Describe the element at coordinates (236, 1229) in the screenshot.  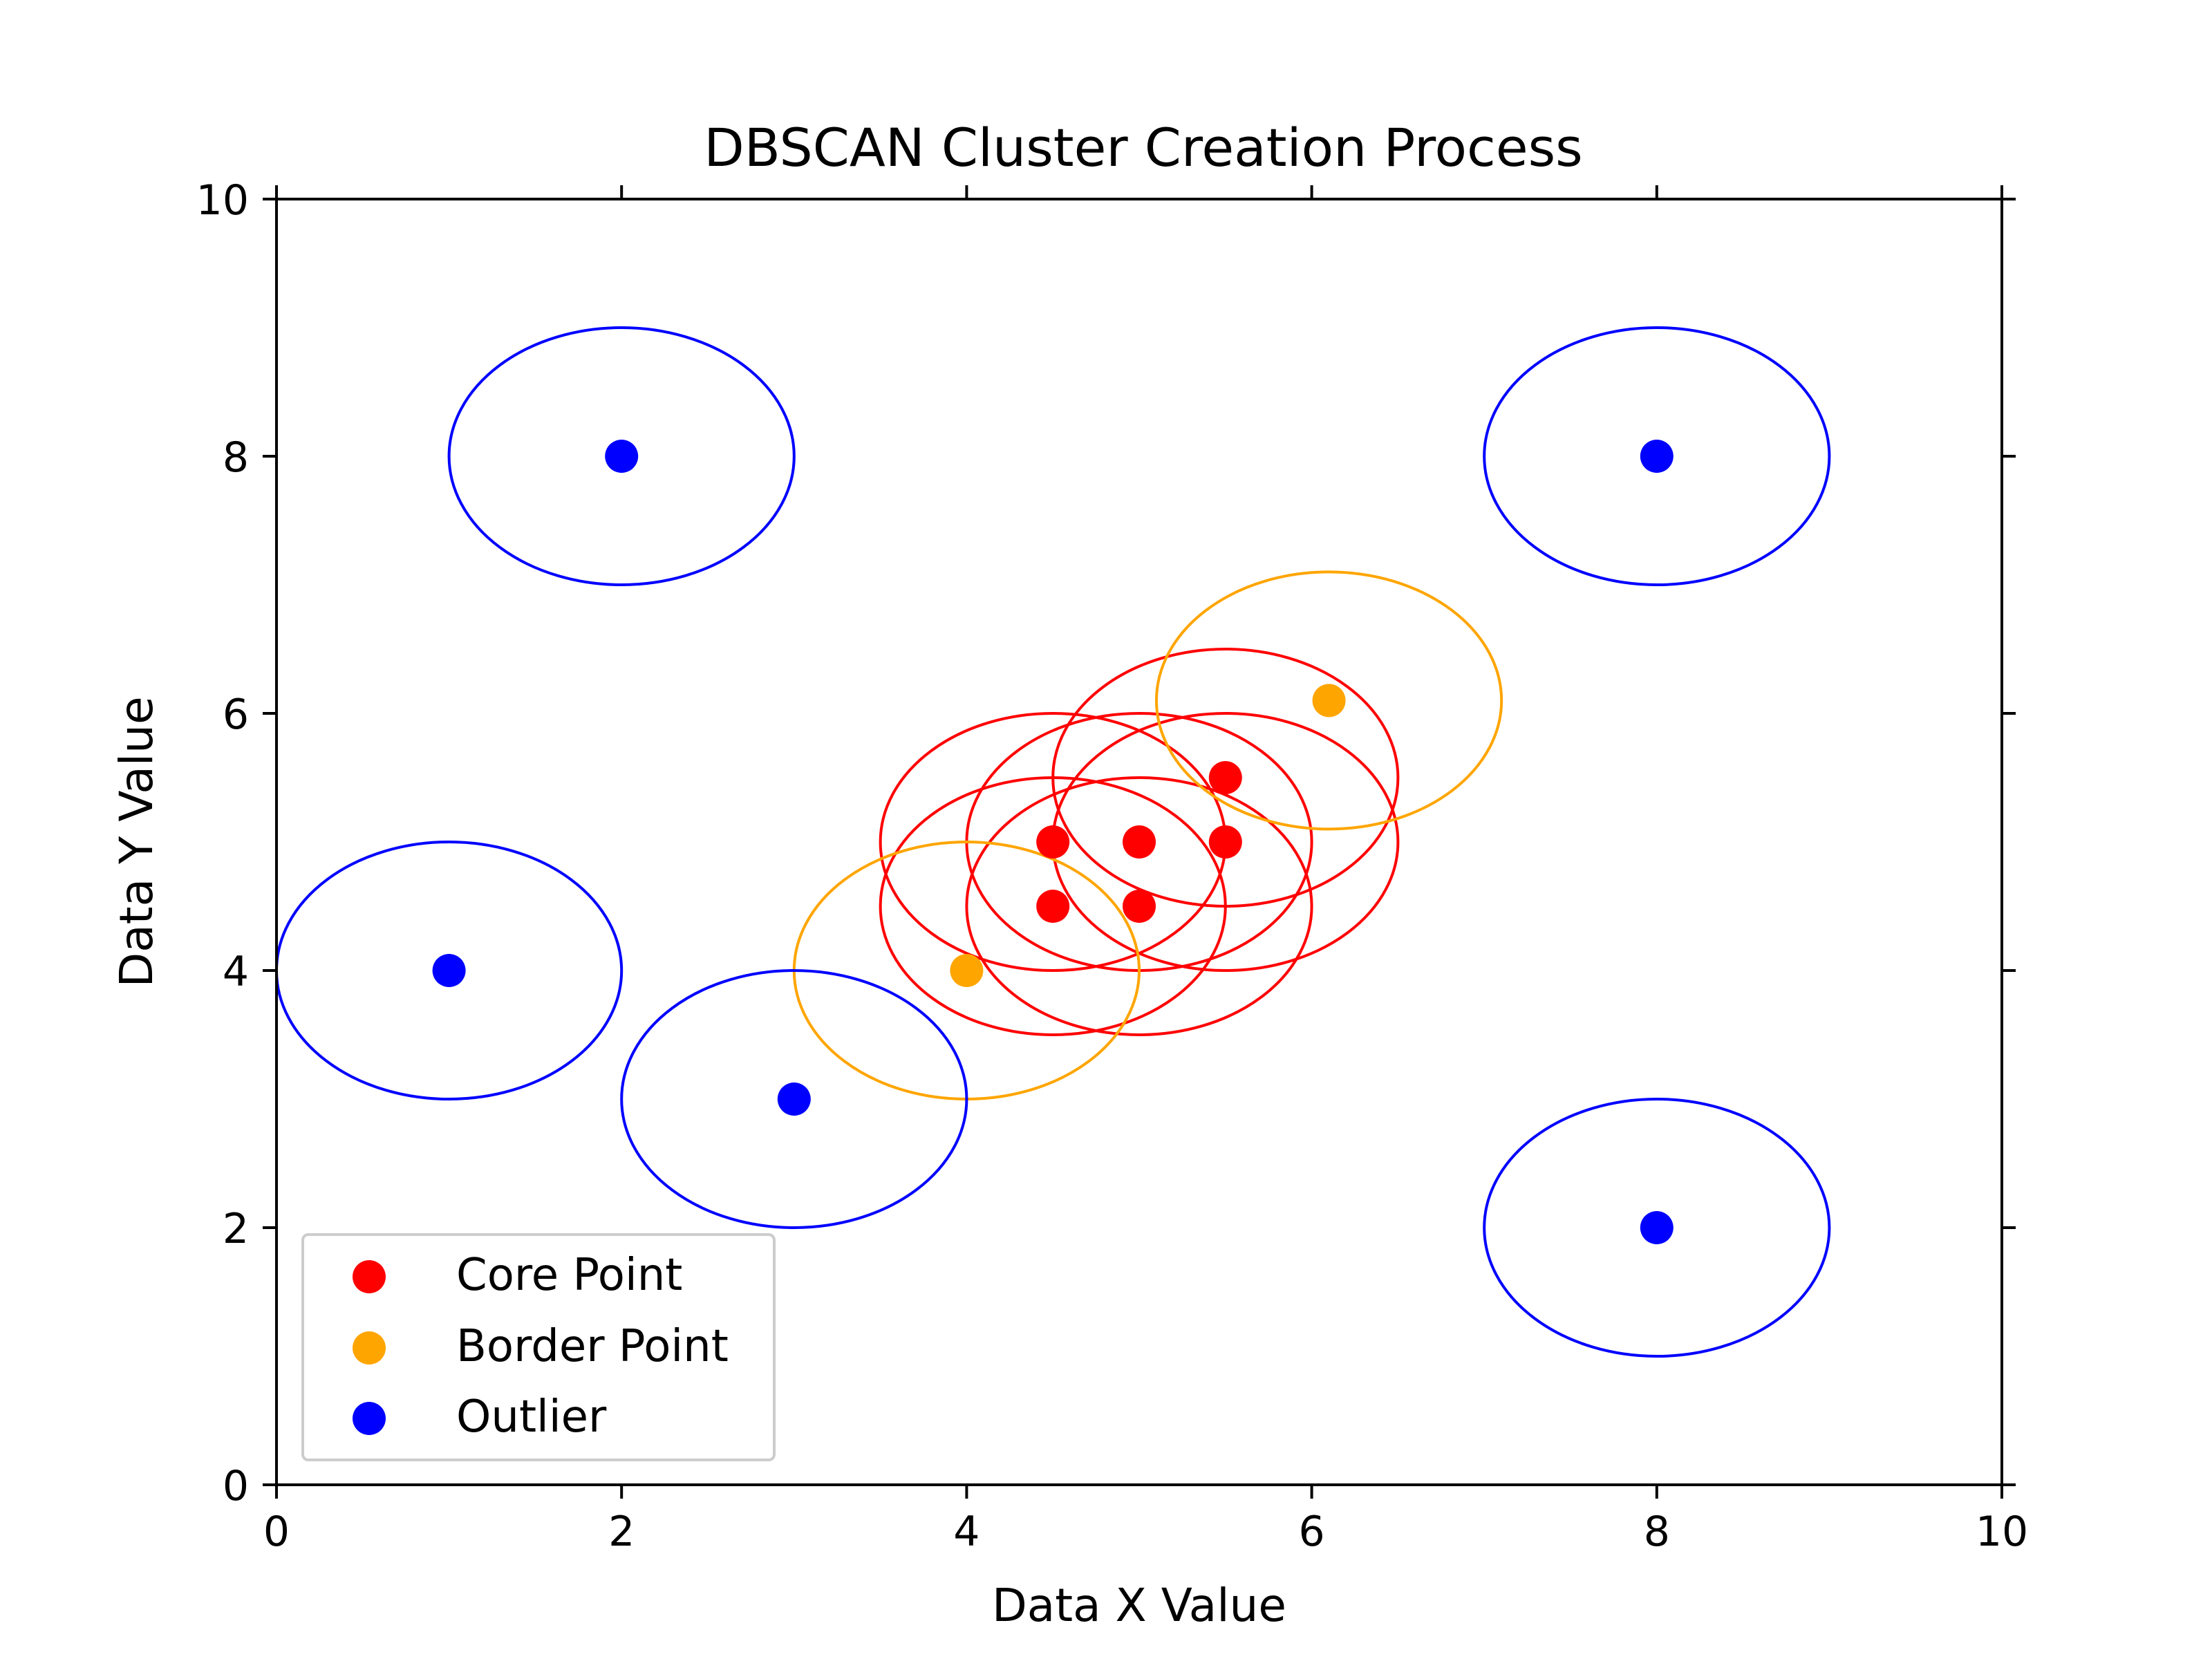
I see `y-tick-label-1: 2` at that location.